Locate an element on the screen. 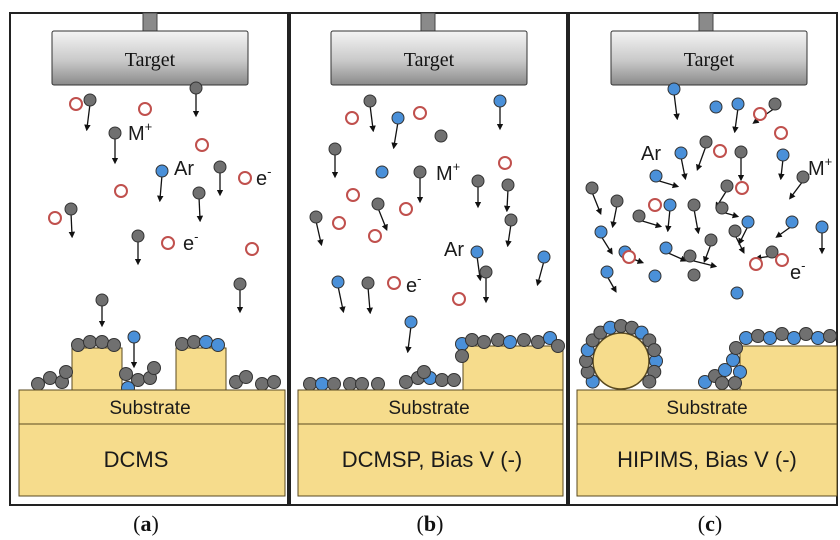 The width and height of the screenshot is (840, 540). method-label-b: DCMSP, Bias V (-) is located at coordinates (432, 459).